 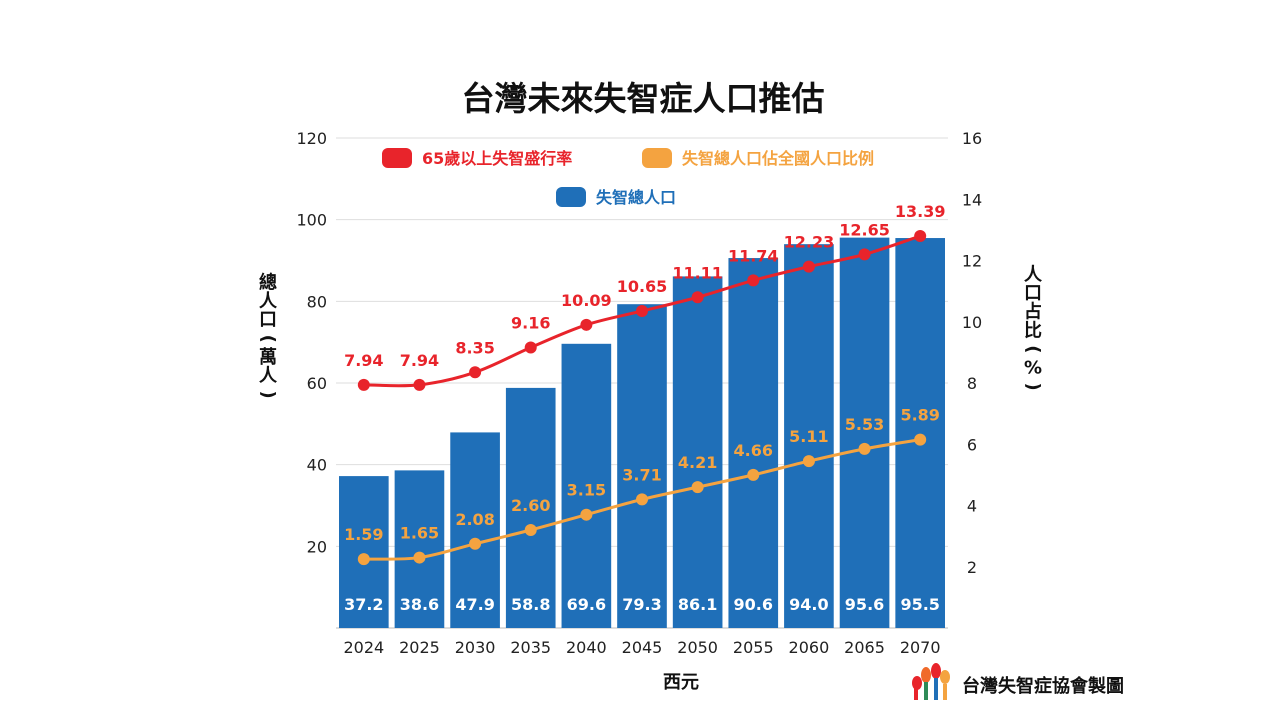 What do you see at coordinates (972, 322) in the screenshot?
I see `y2-tick-label: 10` at bounding box center [972, 322].